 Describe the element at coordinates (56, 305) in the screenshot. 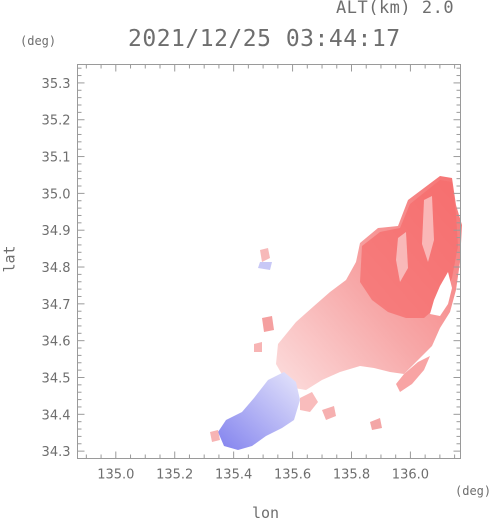

I see `y-tick-label: 34.7` at that location.